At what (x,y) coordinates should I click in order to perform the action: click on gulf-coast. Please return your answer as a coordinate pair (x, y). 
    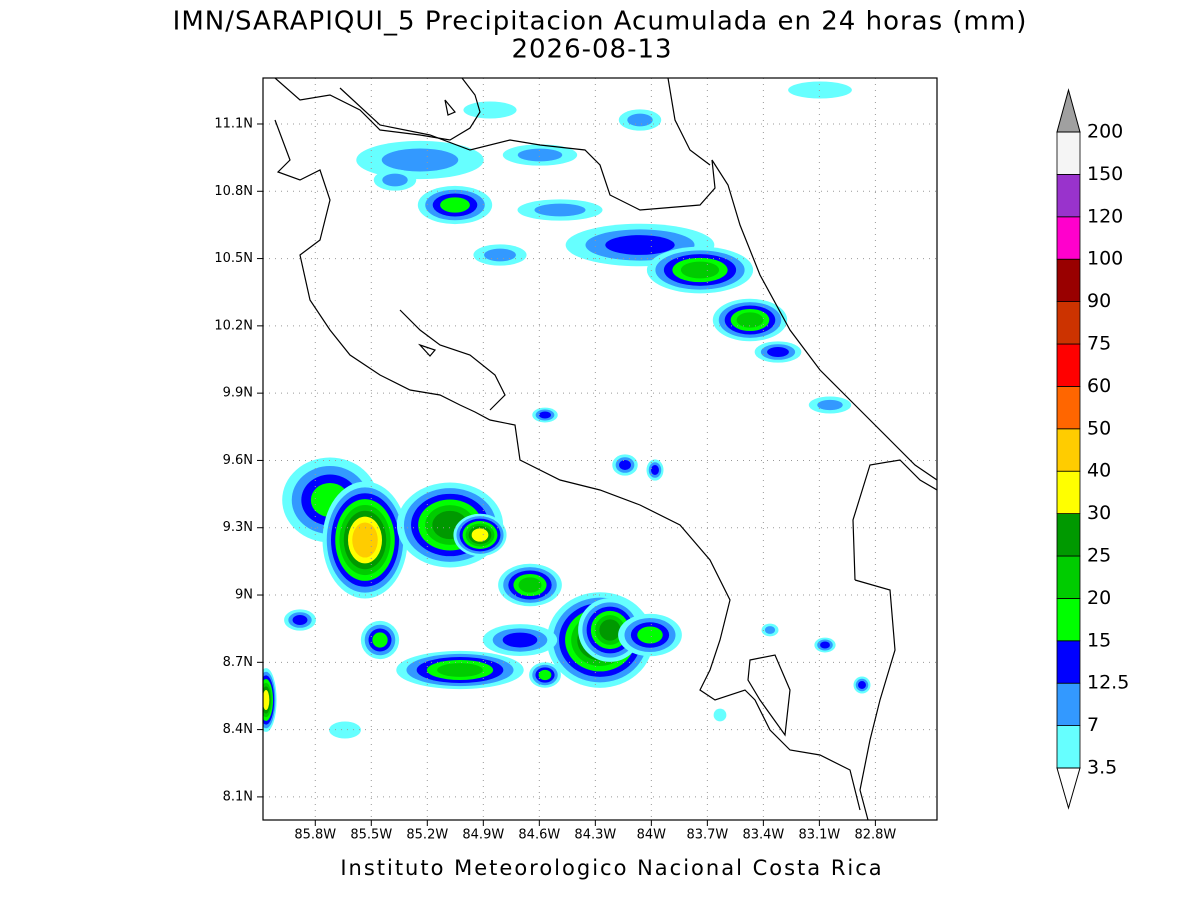
    Looking at the image, I should click on (452, 360).